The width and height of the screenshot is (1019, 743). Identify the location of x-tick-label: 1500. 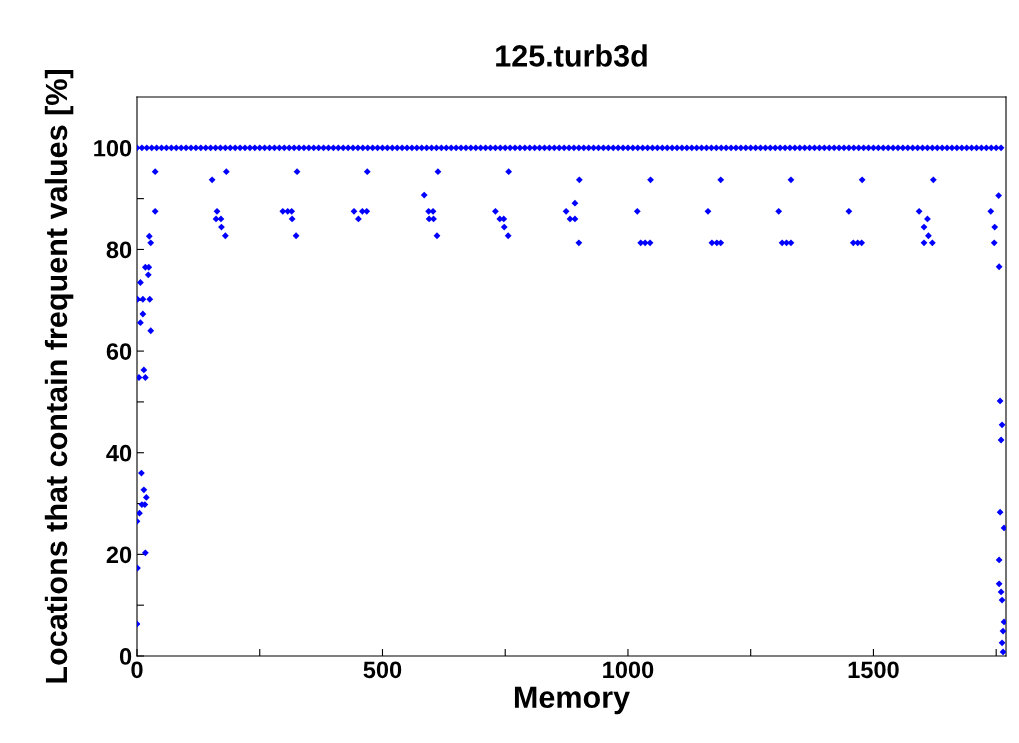
(873, 670).